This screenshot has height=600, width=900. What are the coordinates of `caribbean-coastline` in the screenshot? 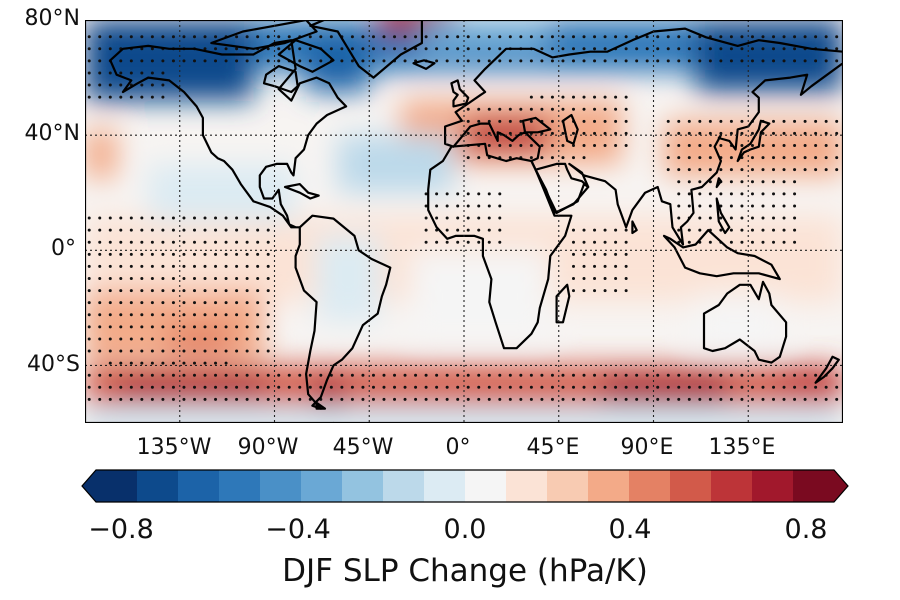 It's located at (301, 191).